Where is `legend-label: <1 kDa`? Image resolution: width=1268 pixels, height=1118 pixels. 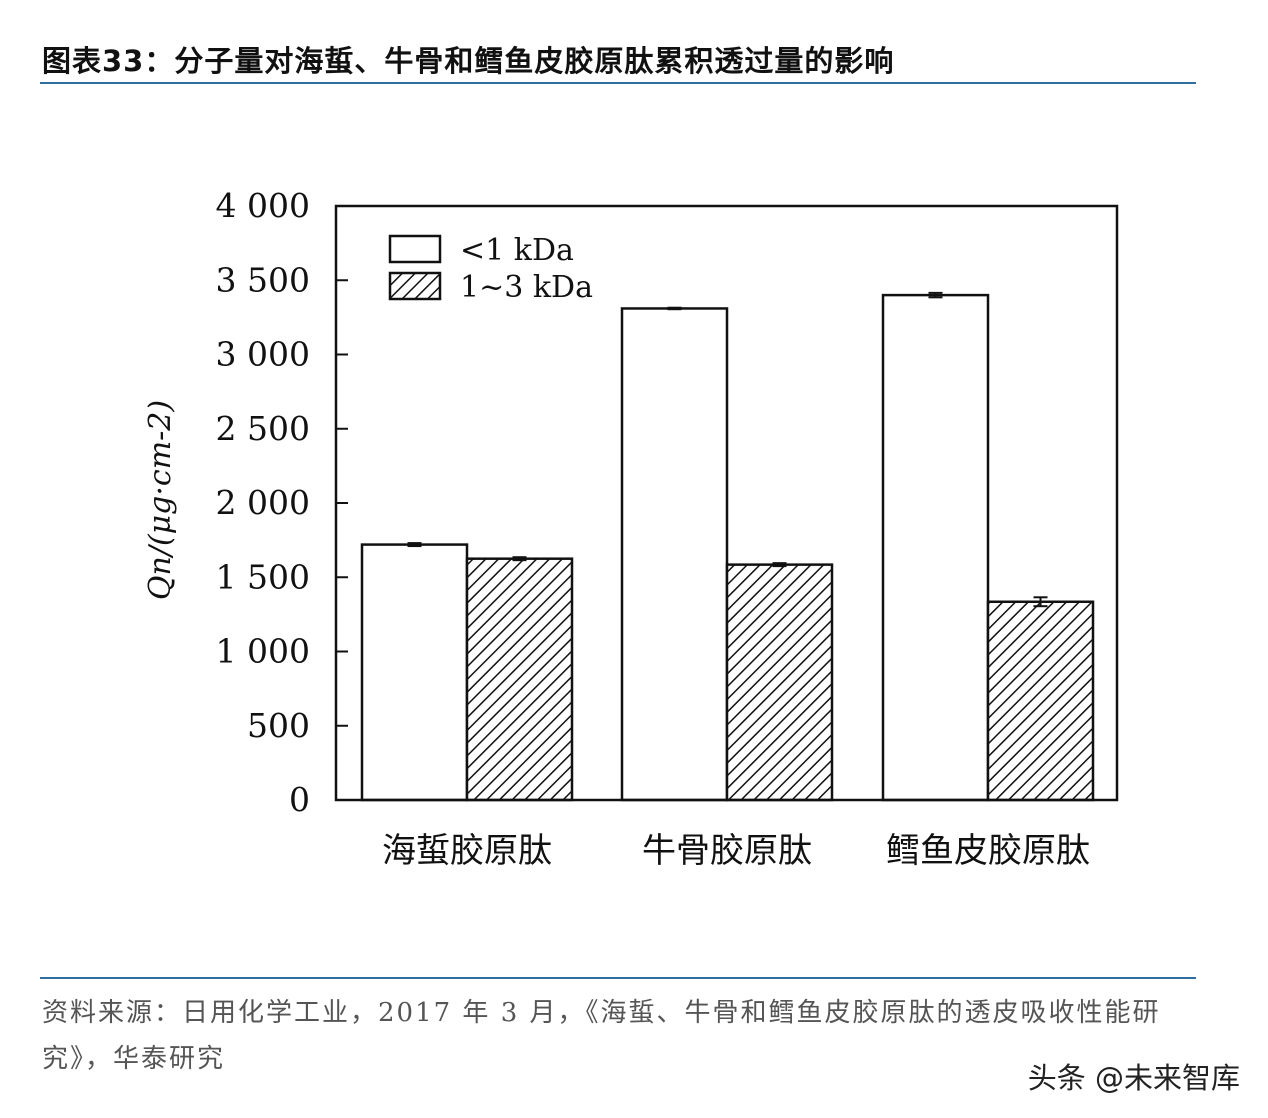 legend-label: <1 kDa is located at coordinates (517, 250).